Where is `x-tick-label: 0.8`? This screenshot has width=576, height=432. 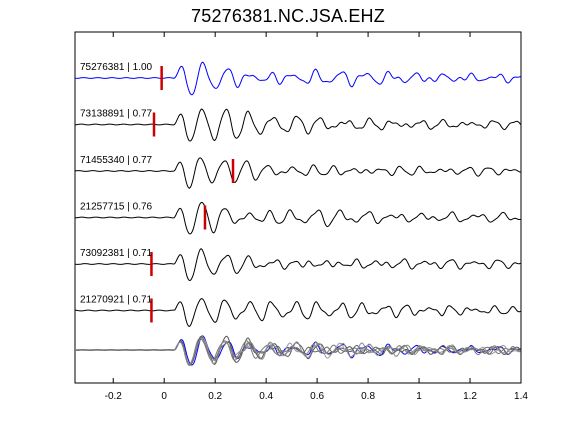
x-tick-label: 0.8 is located at coordinates (368, 396).